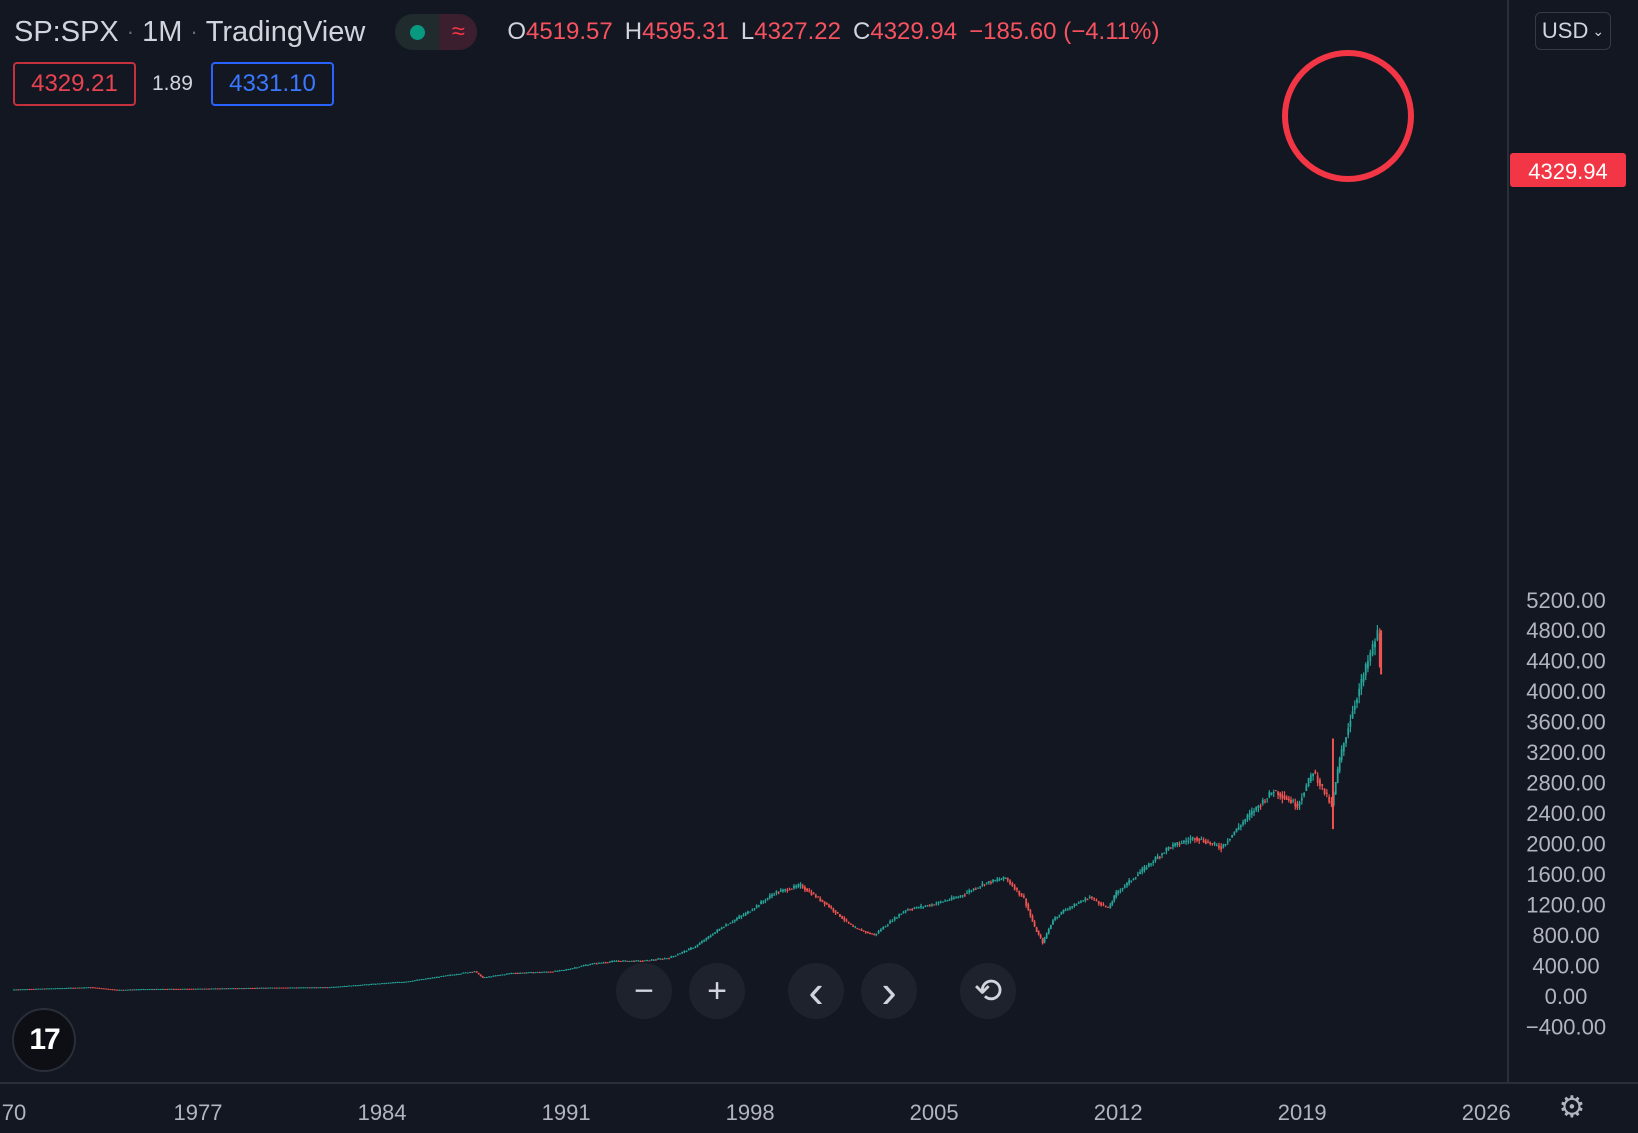  What do you see at coordinates (644, 991) in the screenshot?
I see `zoom-out-button: −` at bounding box center [644, 991].